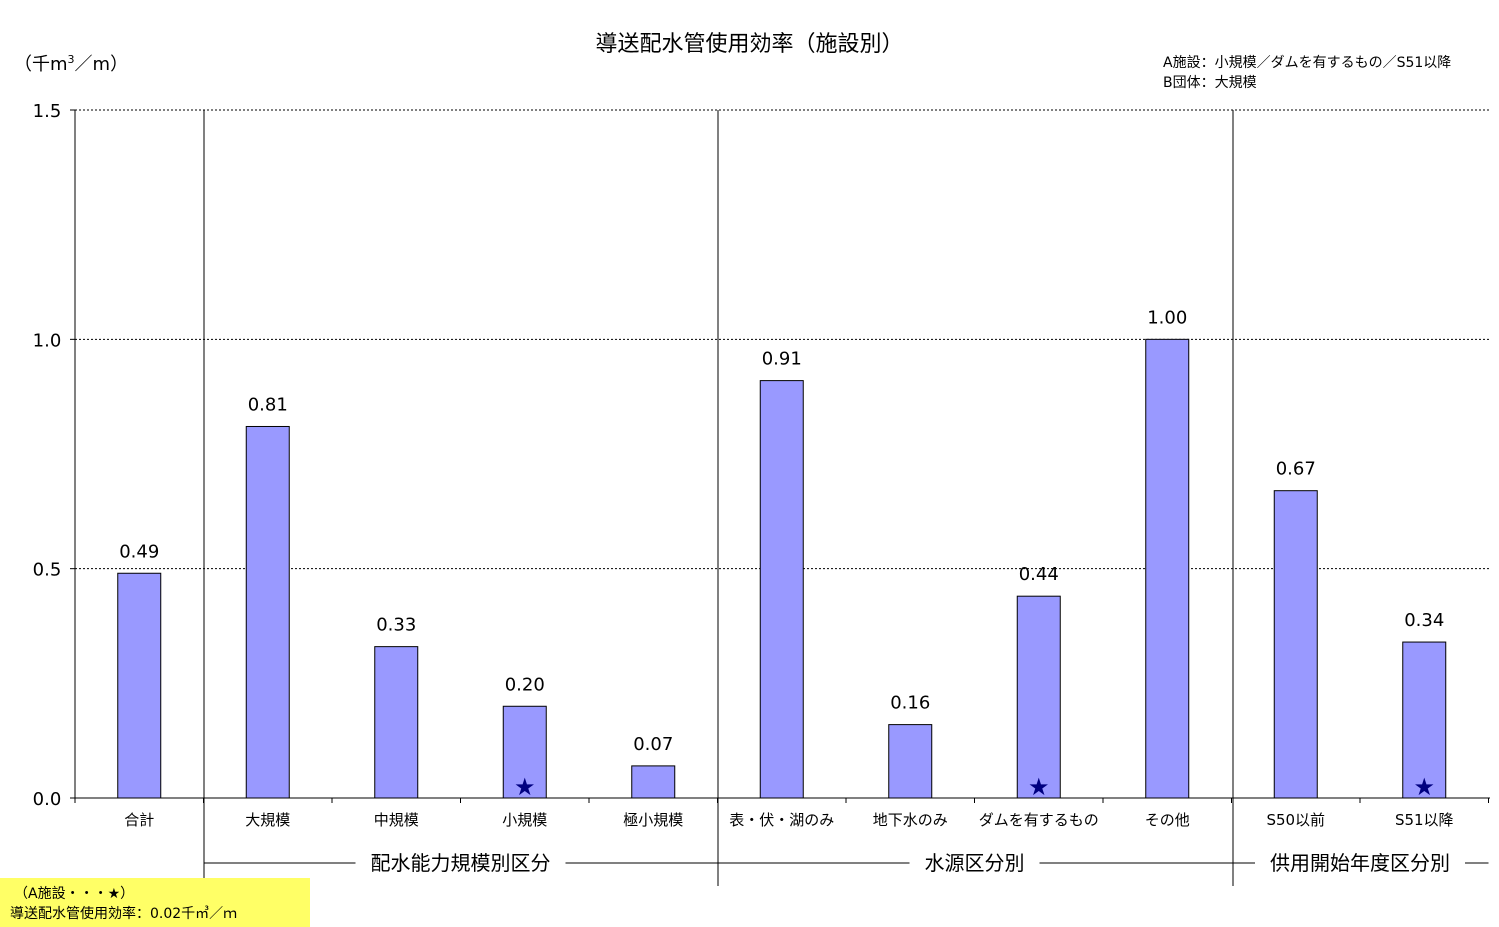 The width and height of the screenshot is (1499, 927). What do you see at coordinates (139, 820) in the screenshot?
I see `category-label: 合計` at bounding box center [139, 820].